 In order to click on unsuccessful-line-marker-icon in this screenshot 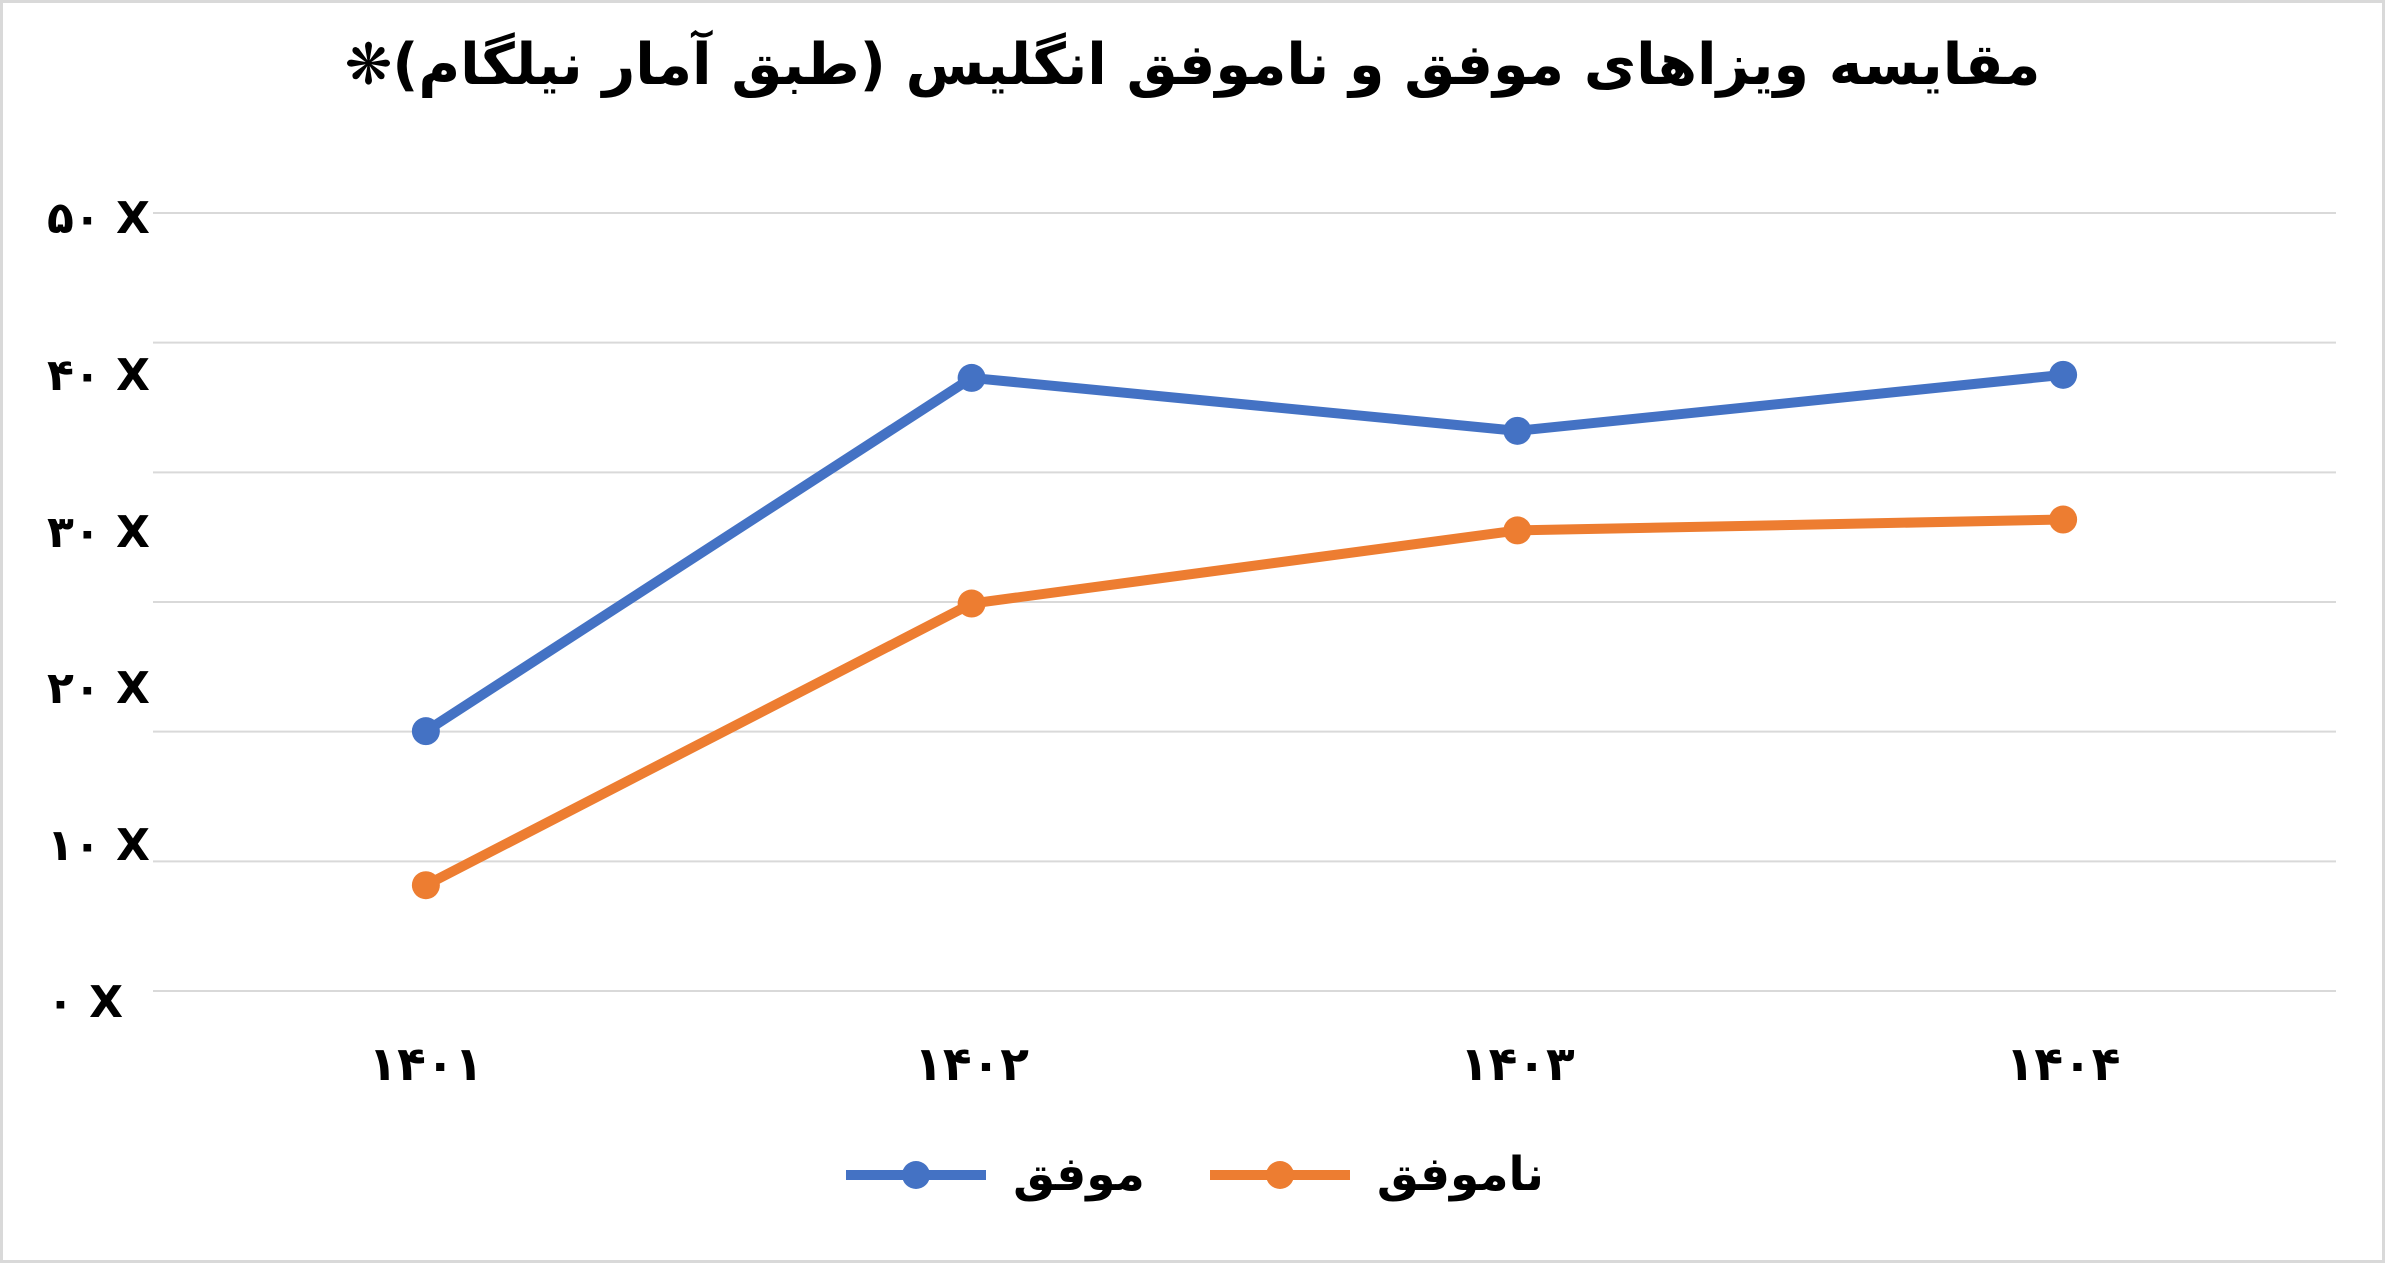, I will do `click(1279, 1174)`.